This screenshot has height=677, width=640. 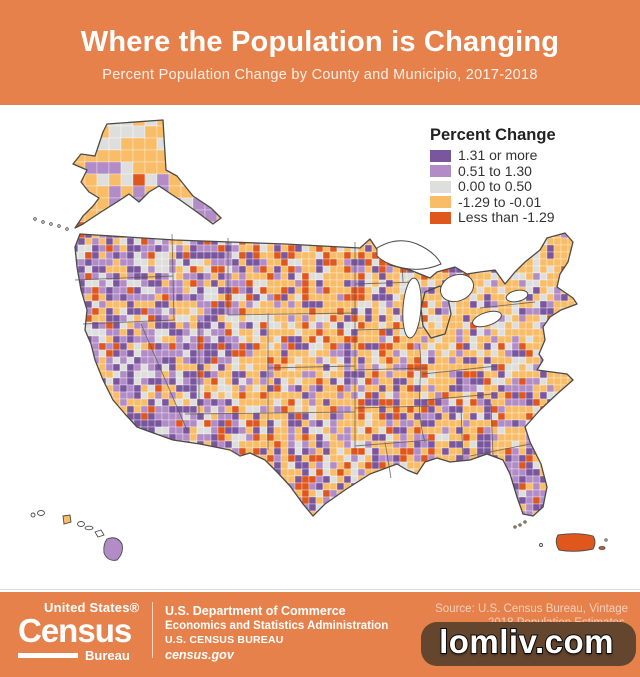 What do you see at coordinates (255, 611) in the screenshot?
I see `dept-commerce: U.S. Department of Commerce` at bounding box center [255, 611].